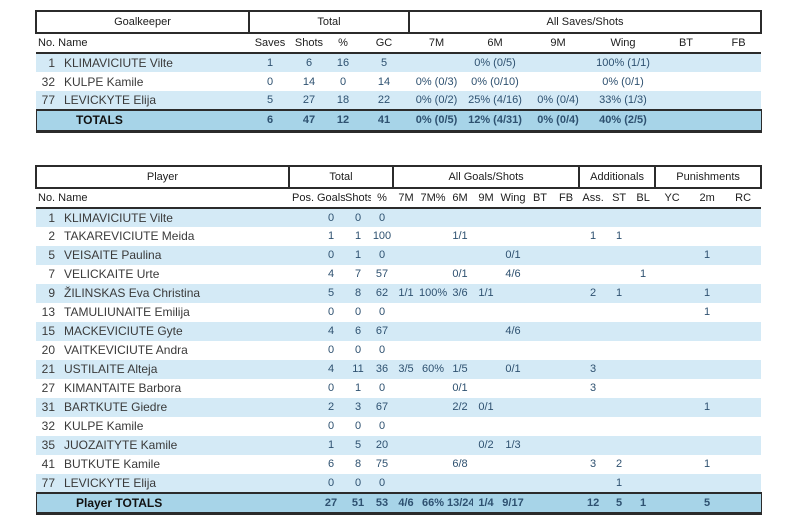 The width and height of the screenshot is (794, 522). Describe the element at coordinates (623, 43) in the screenshot. I see `column-header-wing: Wing` at that location.